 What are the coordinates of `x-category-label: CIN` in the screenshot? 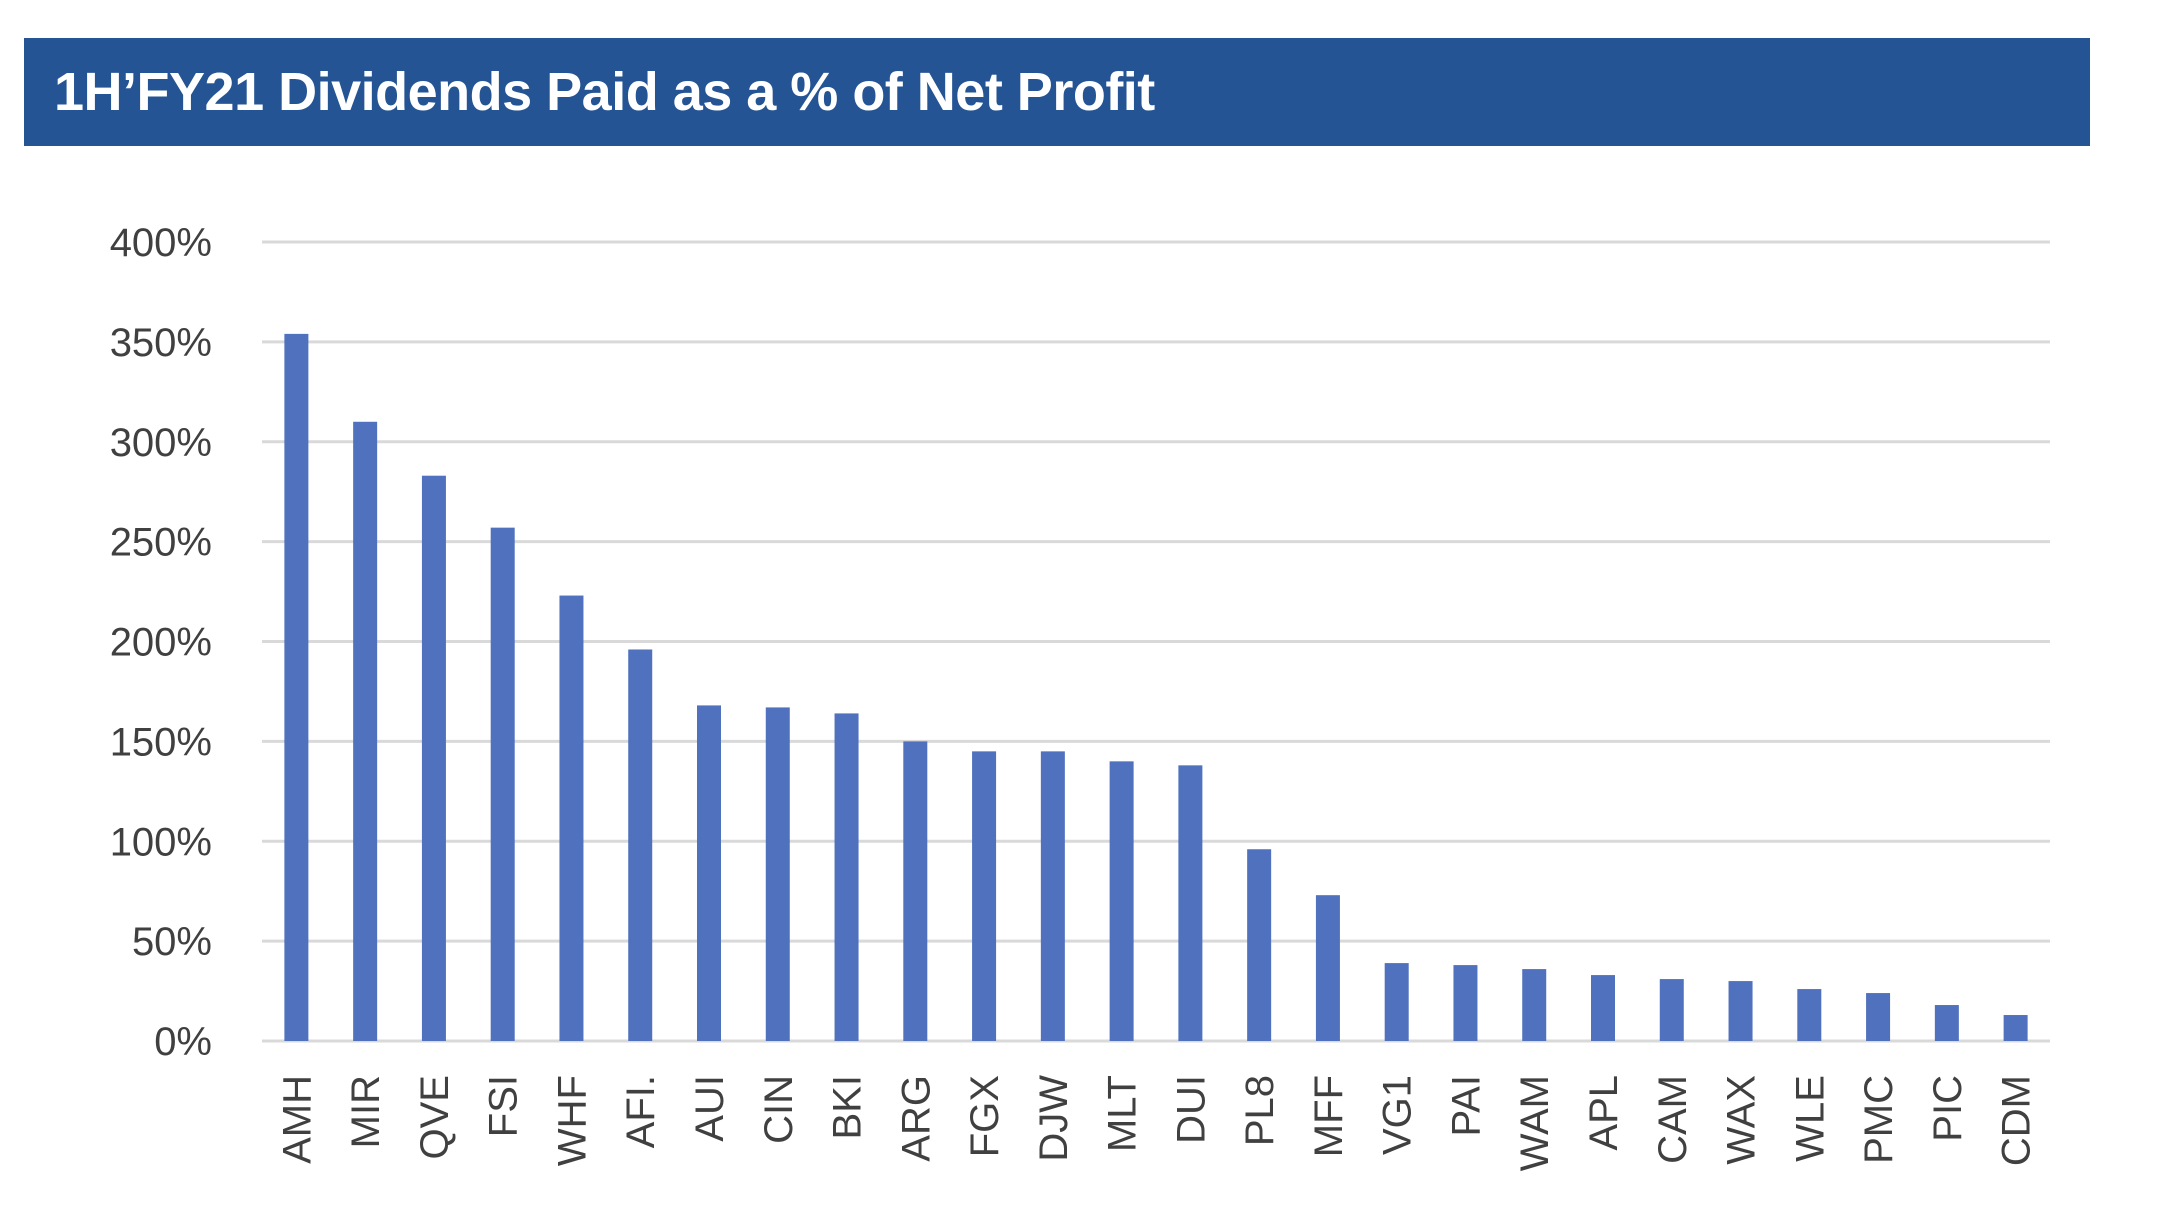 It's located at (779, 1109).